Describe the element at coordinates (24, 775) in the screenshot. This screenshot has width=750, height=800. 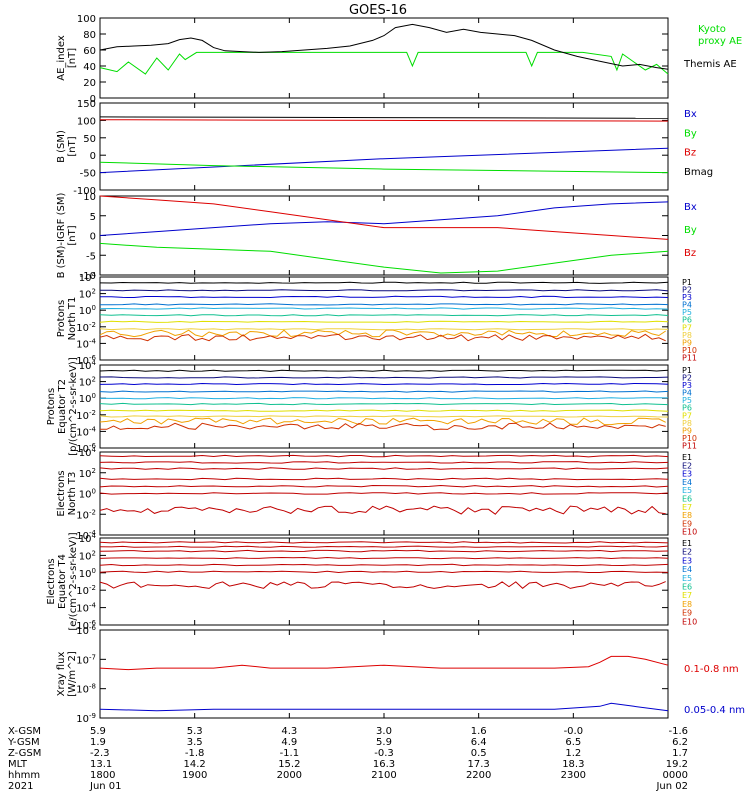
I see `ephemeris-row-label: hhmm` at that location.